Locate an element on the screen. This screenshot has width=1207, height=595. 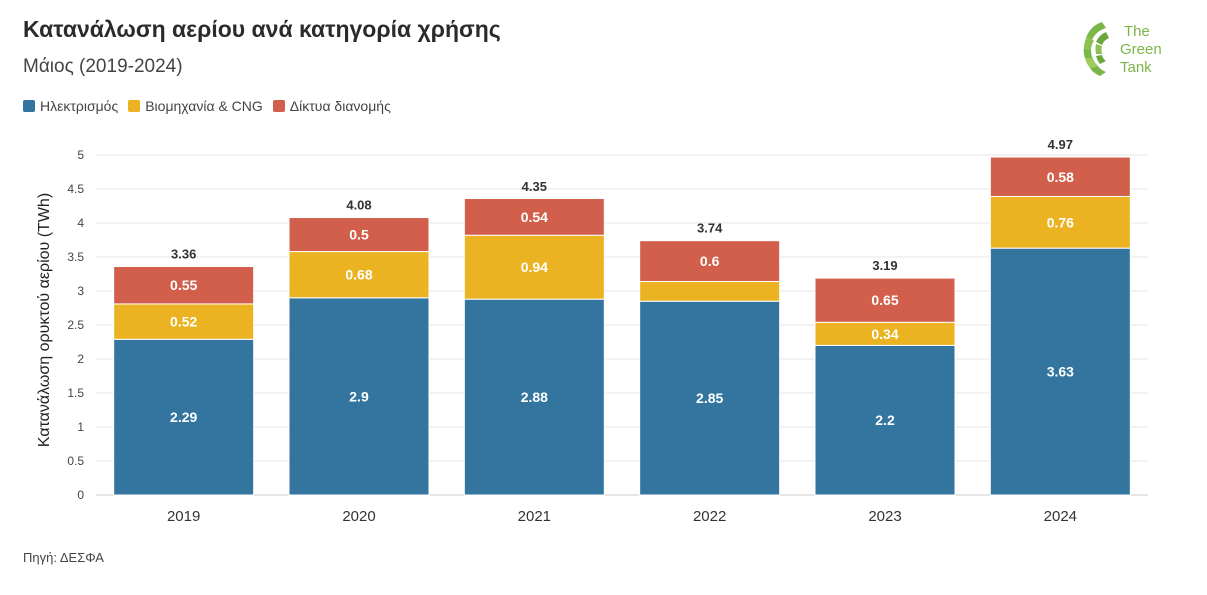
x-tick-label: 2020 is located at coordinates (358, 516).